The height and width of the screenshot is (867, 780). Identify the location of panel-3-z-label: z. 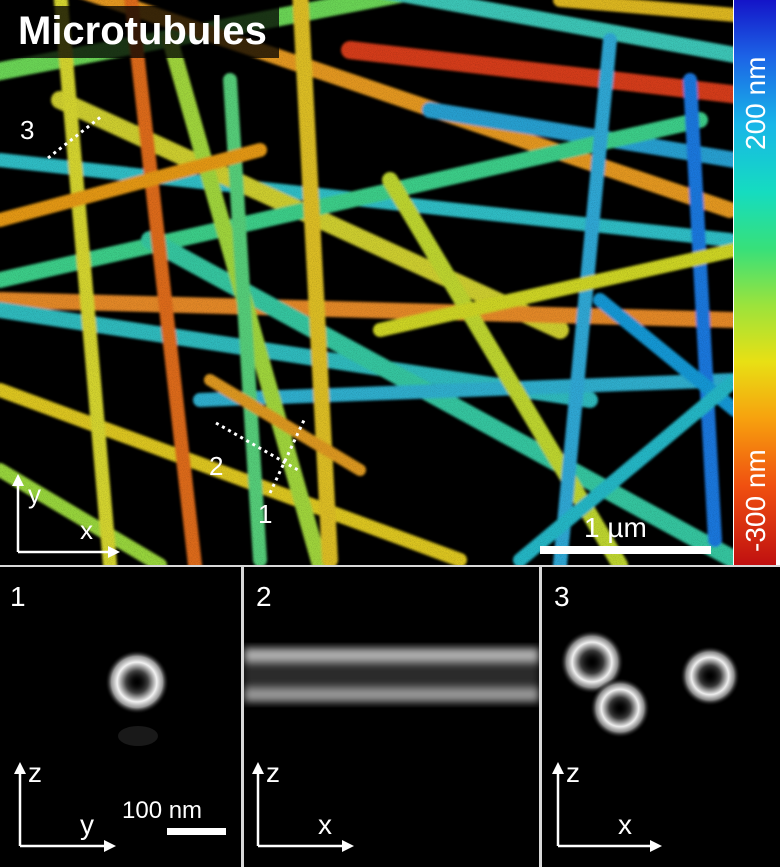
(573, 772).